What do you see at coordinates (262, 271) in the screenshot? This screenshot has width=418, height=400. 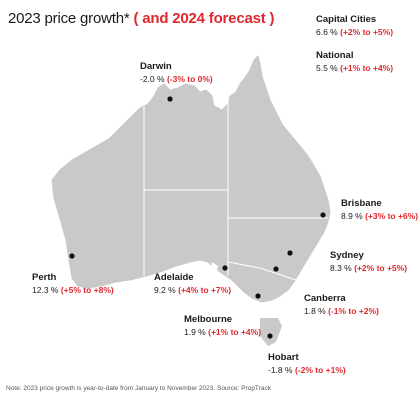 I see `border-nsw-vic` at bounding box center [262, 271].